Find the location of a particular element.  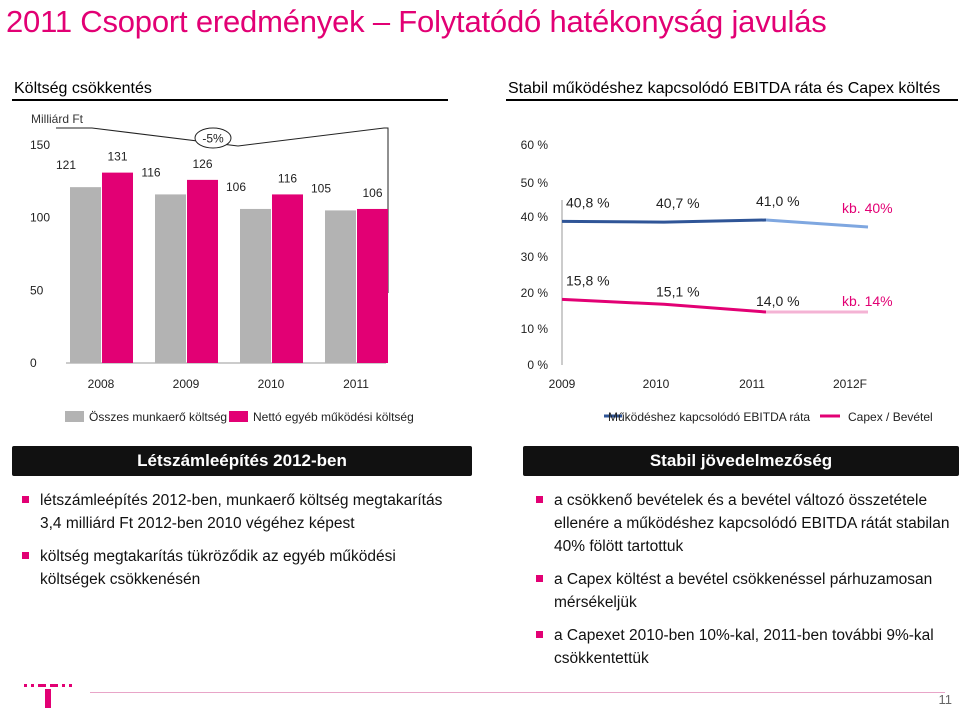

right-box-header: Stabil jövedelmezőség is located at coordinates (741, 461).